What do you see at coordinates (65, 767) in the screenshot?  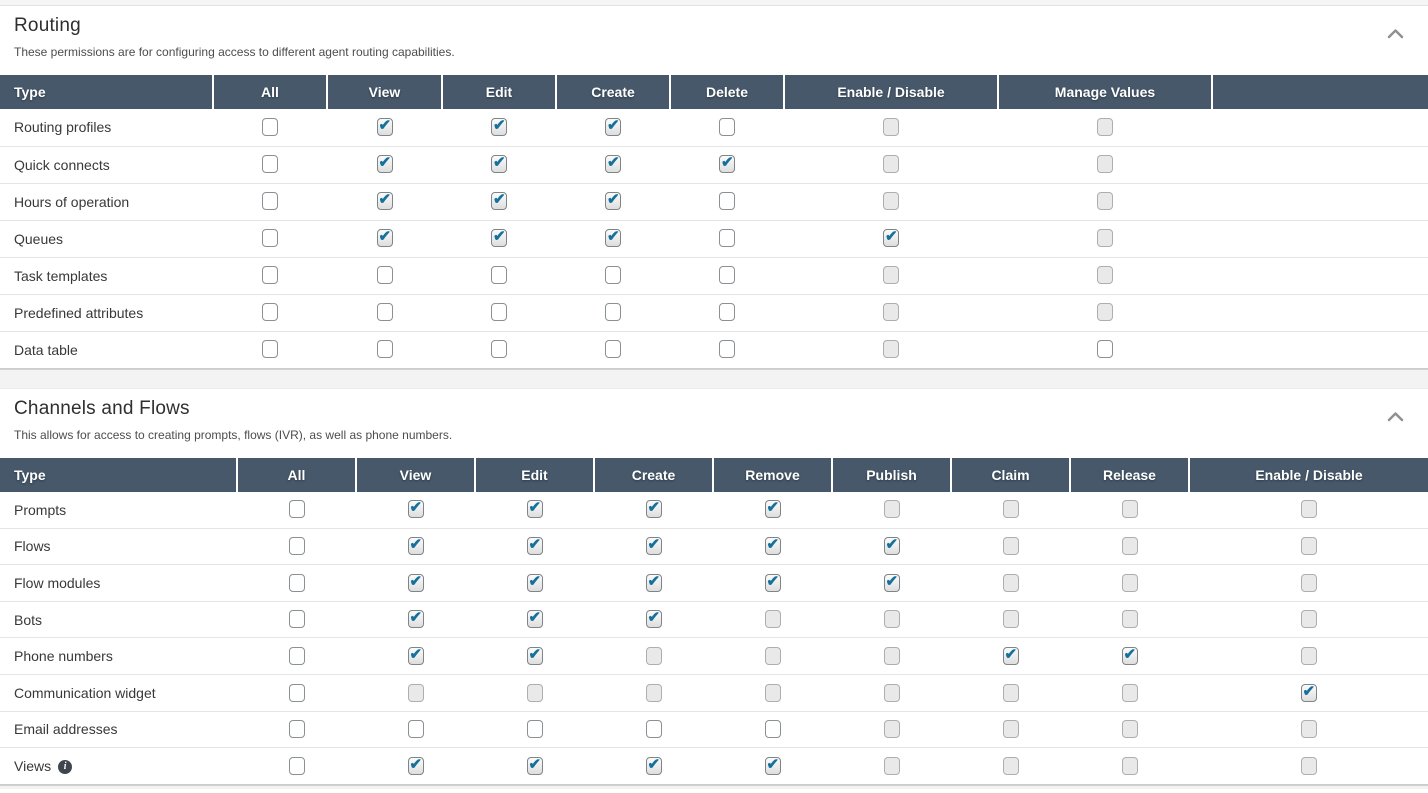 I see `info-icon: i` at bounding box center [65, 767].